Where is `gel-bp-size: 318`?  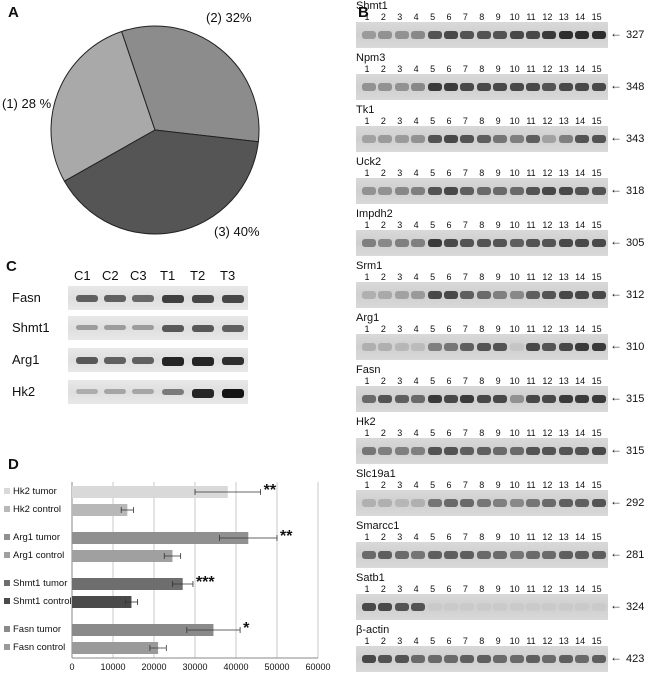
gel-bp-size: 318 is located at coordinates (635, 191).